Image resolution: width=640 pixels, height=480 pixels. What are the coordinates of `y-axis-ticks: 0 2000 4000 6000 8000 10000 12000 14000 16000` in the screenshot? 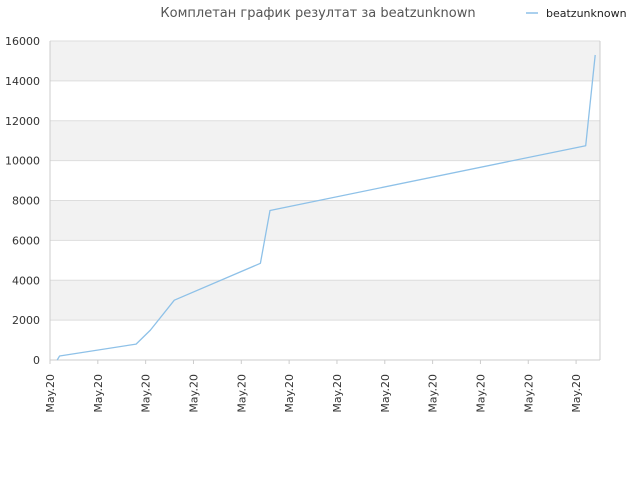 It's located at (22, 201).